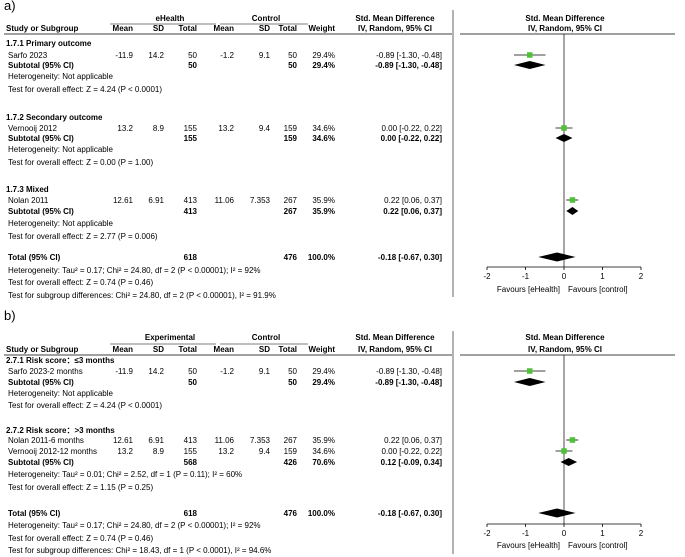 This screenshot has width=685, height=557. I want to click on study-sd2: 7.353, so click(260, 440).